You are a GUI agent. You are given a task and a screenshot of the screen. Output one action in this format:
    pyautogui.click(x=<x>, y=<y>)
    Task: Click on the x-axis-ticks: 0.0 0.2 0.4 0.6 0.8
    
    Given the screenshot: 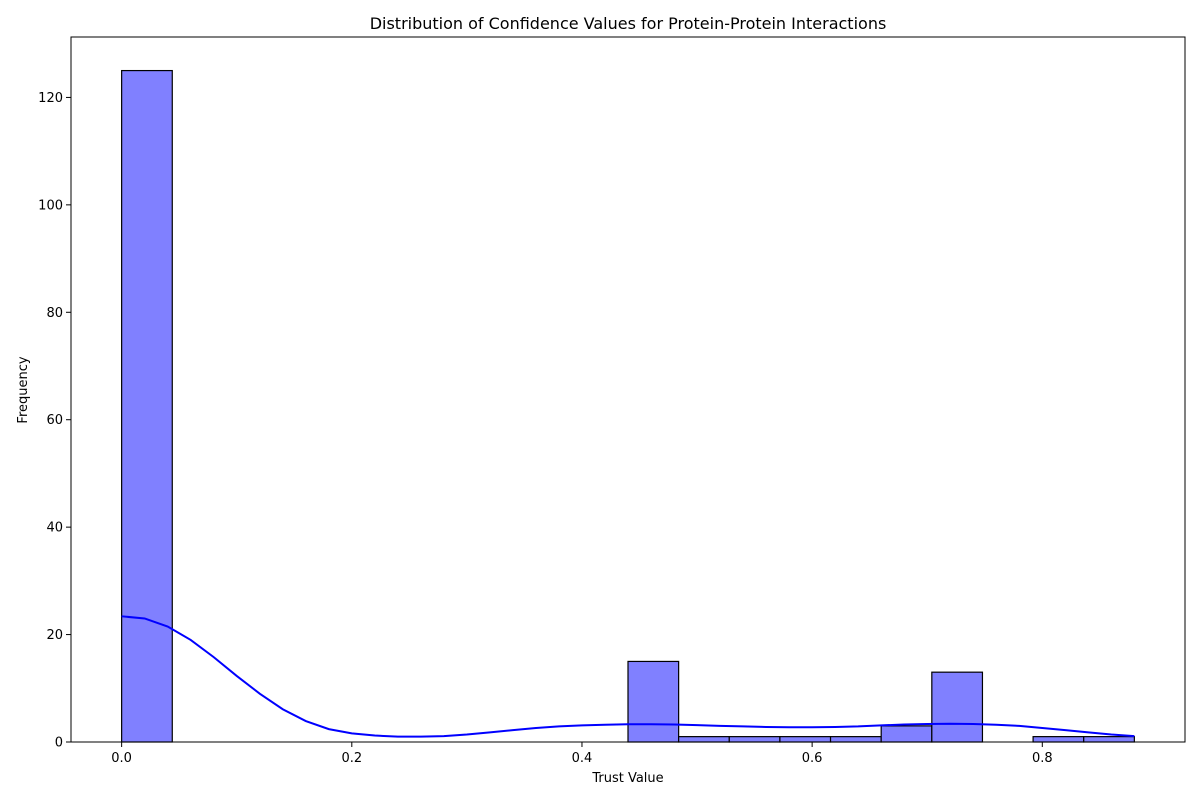 What is the action you would take?
    pyautogui.click(x=582, y=754)
    